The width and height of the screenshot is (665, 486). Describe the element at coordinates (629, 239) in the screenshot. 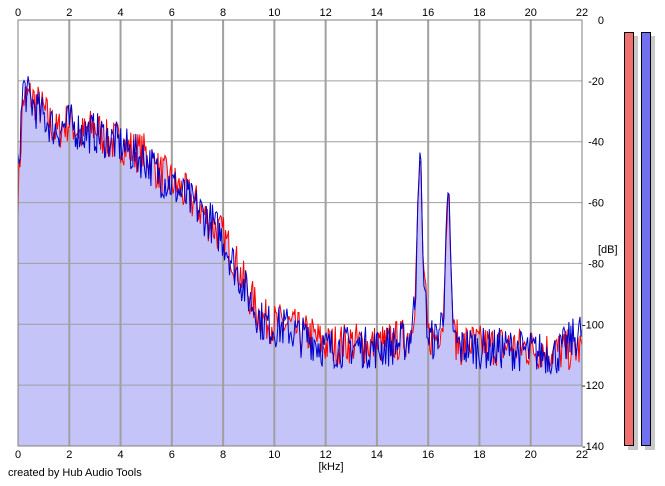

I see `left-level-meter` at that location.